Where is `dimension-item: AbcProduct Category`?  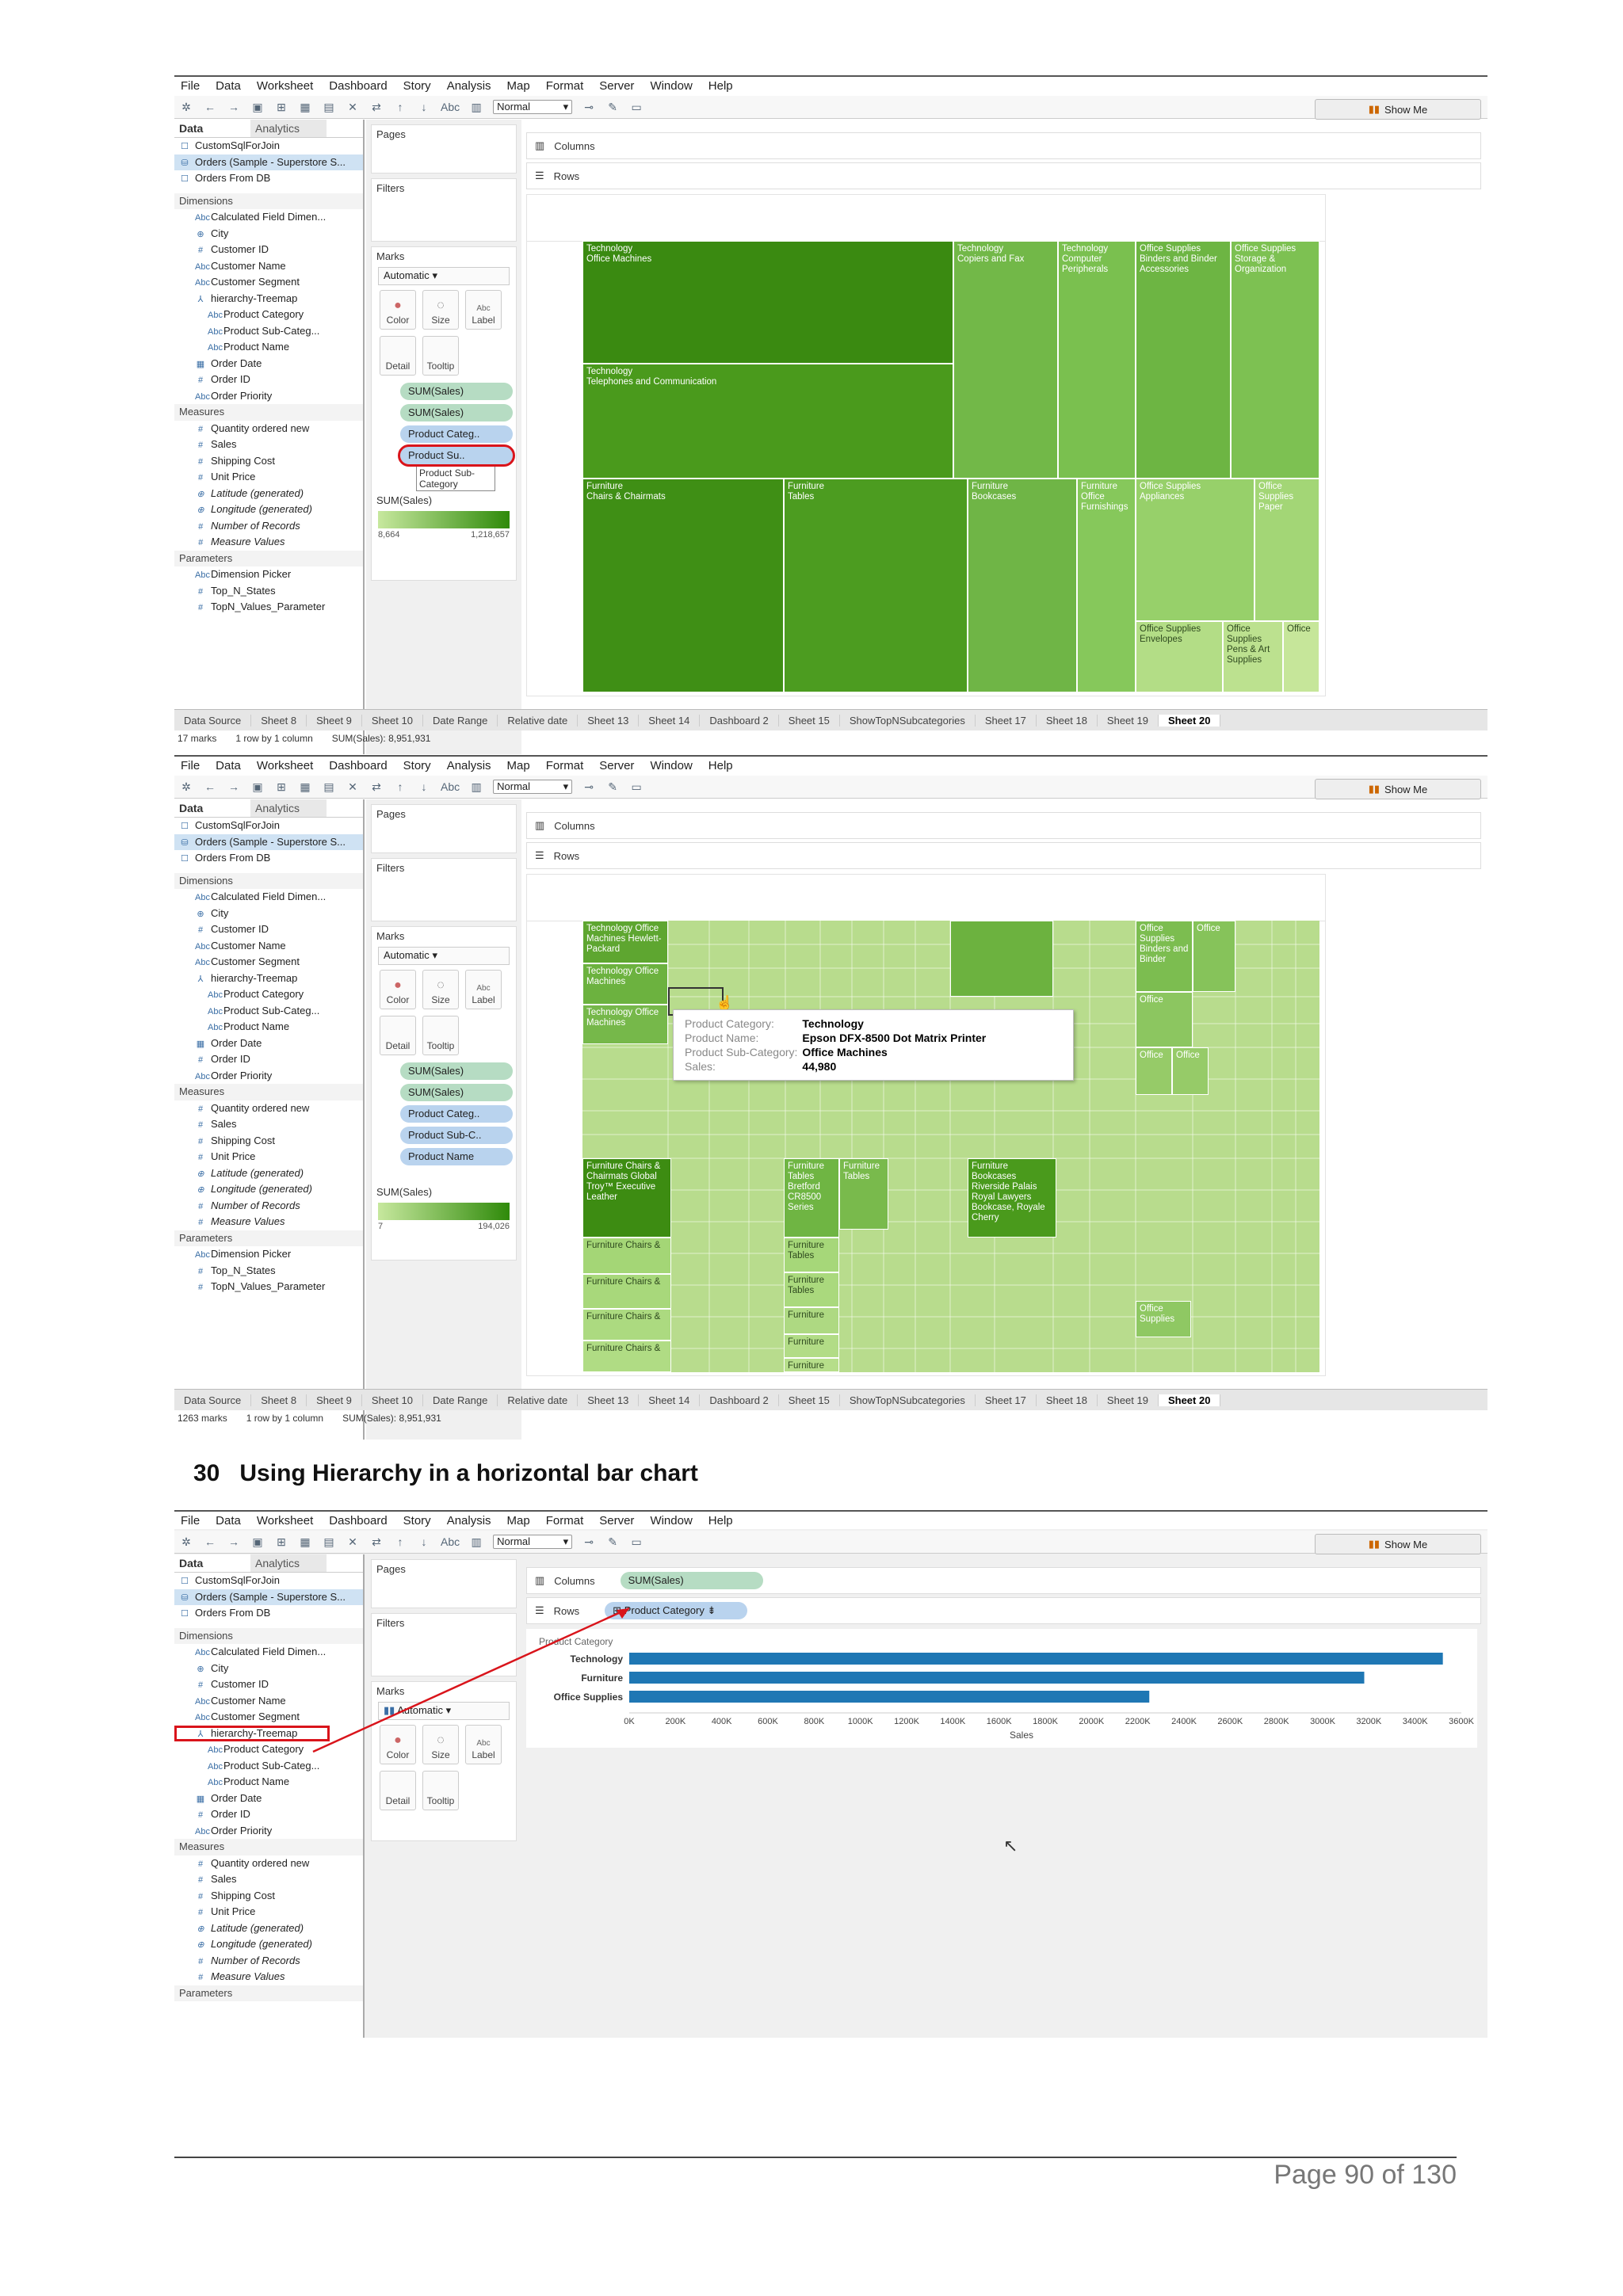 dimension-item: AbcProduct Category is located at coordinates (268, 315).